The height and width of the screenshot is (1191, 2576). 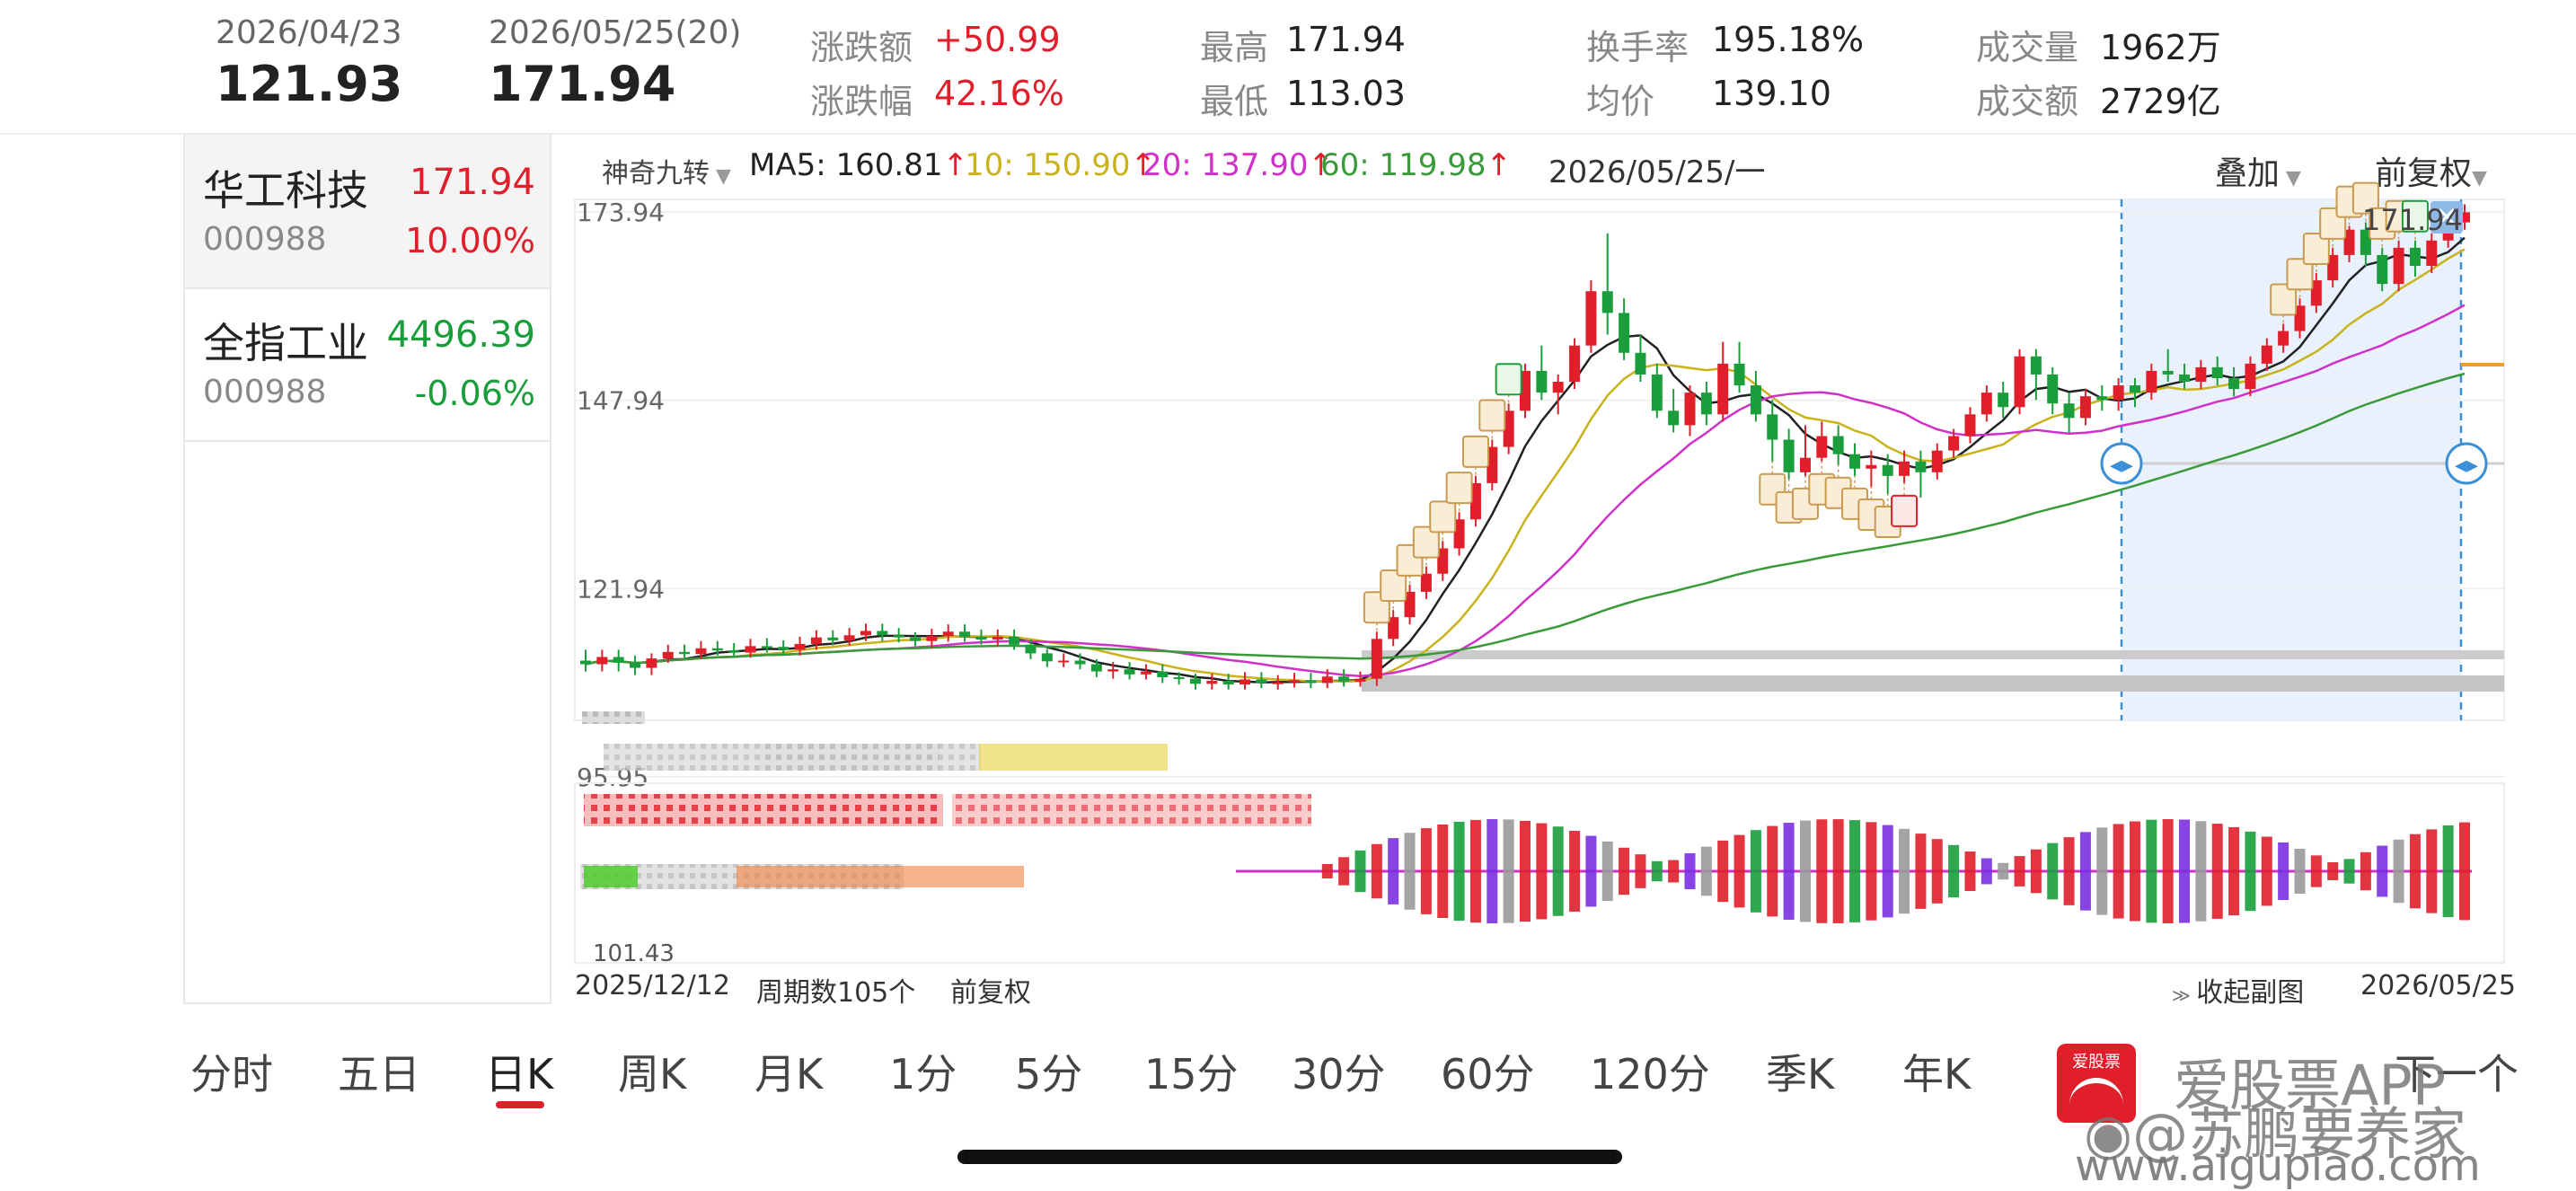 I want to click on y-tick-label: 173.94, so click(x=621, y=212).